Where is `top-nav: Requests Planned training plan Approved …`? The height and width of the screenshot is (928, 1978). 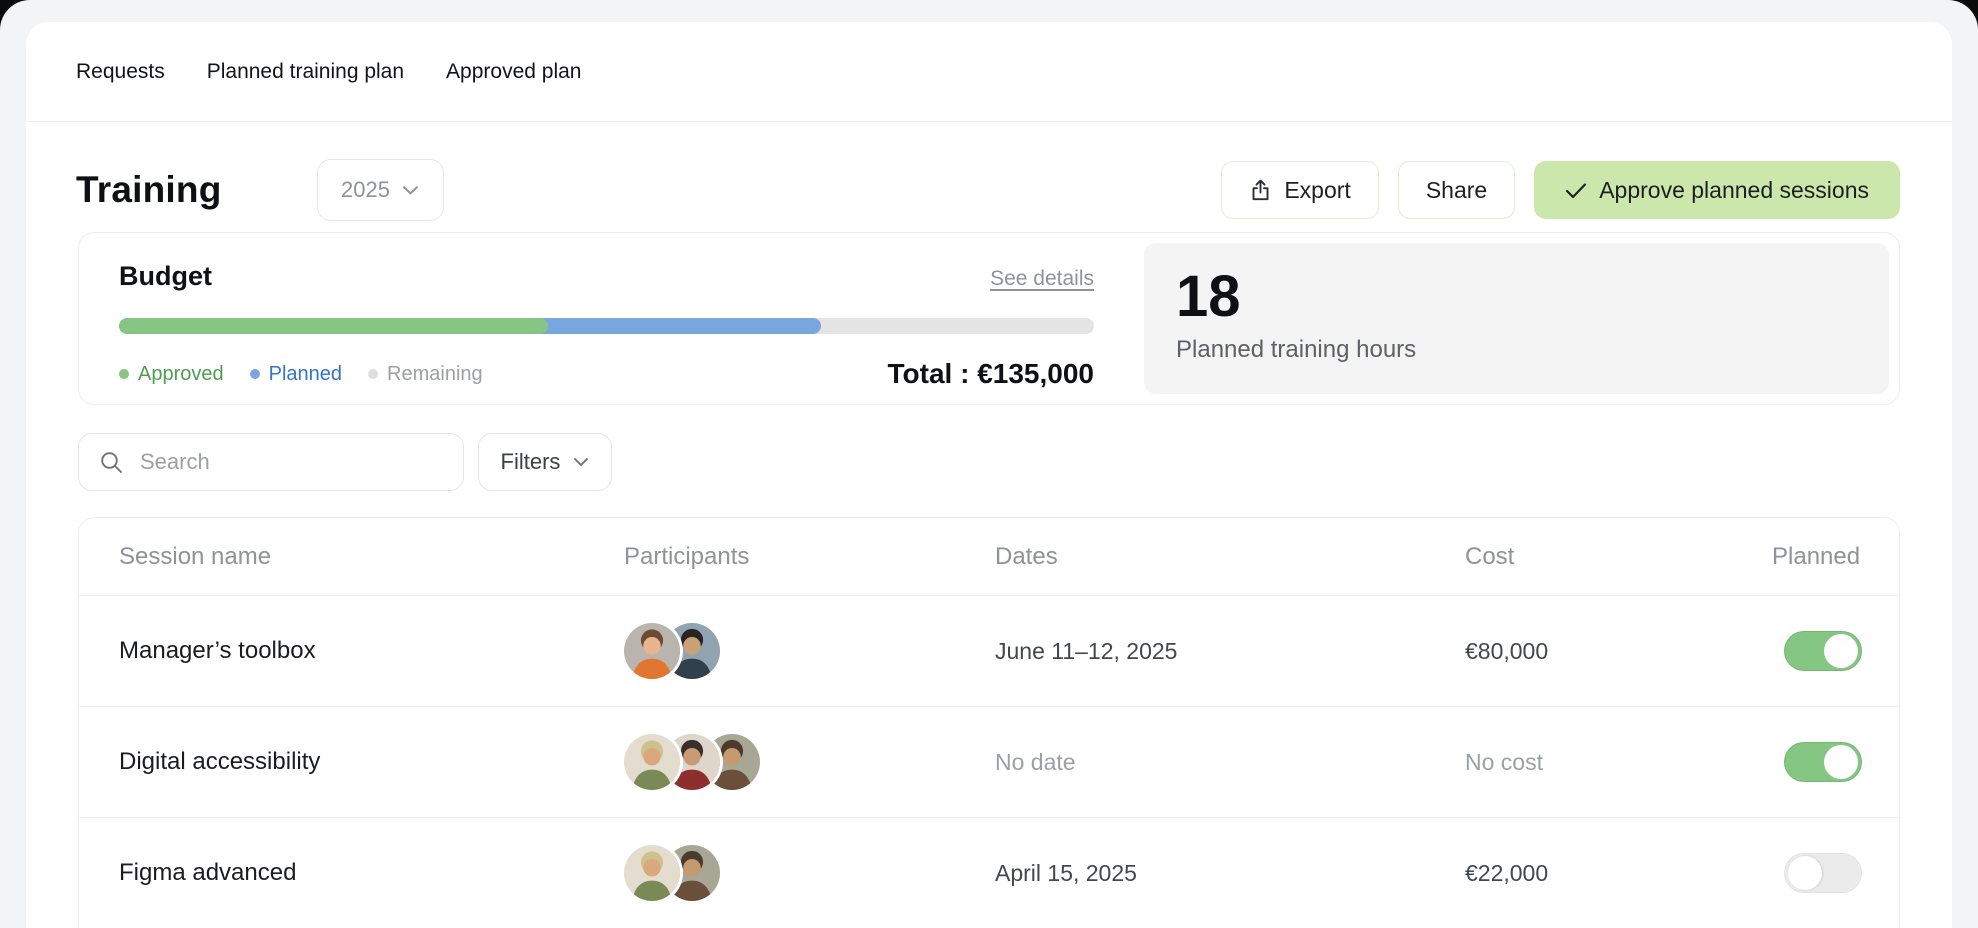
top-nav: Requests Planned training plan Approved … is located at coordinates (989, 72).